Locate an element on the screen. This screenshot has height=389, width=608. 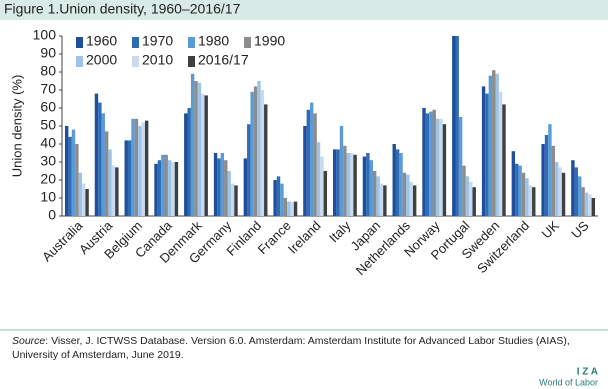
x-tick-label: France is located at coordinates (274, 237).